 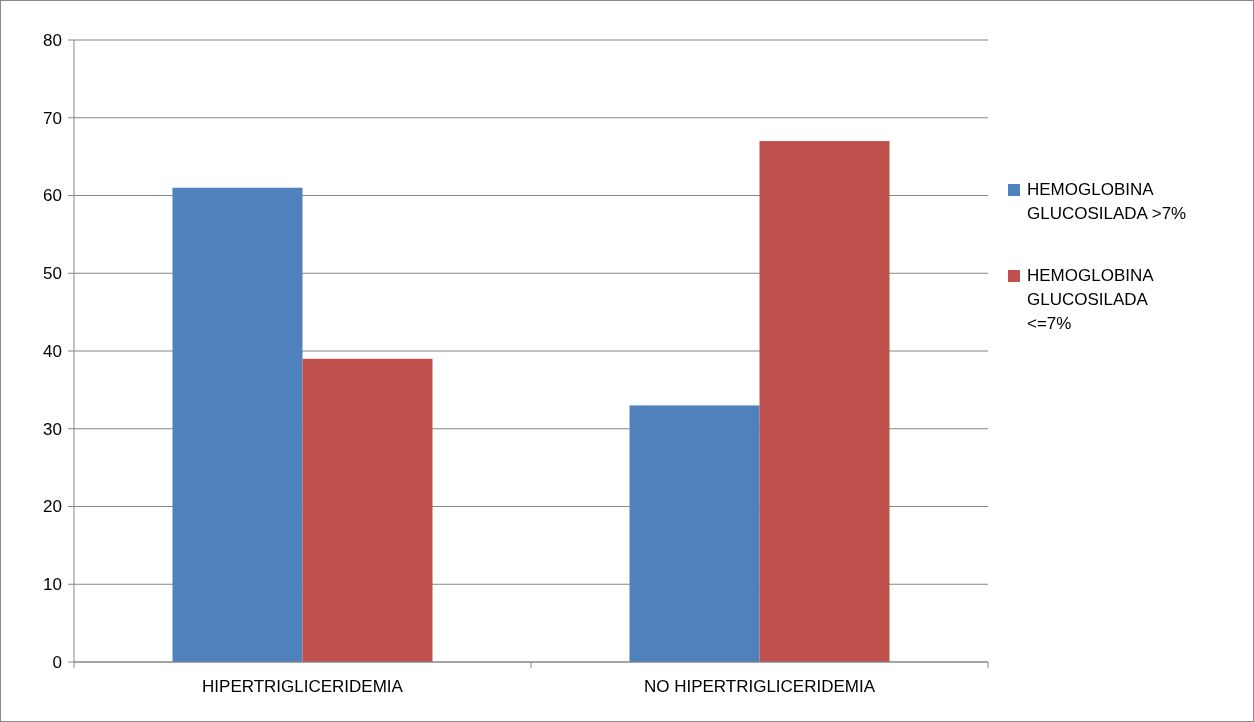 I want to click on y-tick-label: 0, so click(x=57, y=662).